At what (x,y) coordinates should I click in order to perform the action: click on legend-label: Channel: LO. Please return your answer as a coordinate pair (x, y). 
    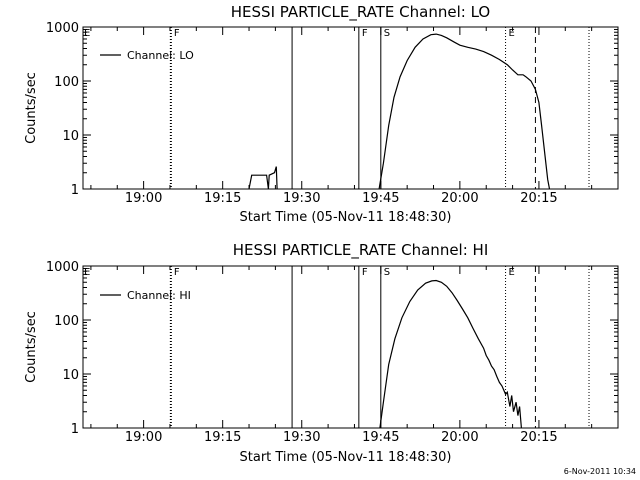
    Looking at the image, I should click on (160, 55).